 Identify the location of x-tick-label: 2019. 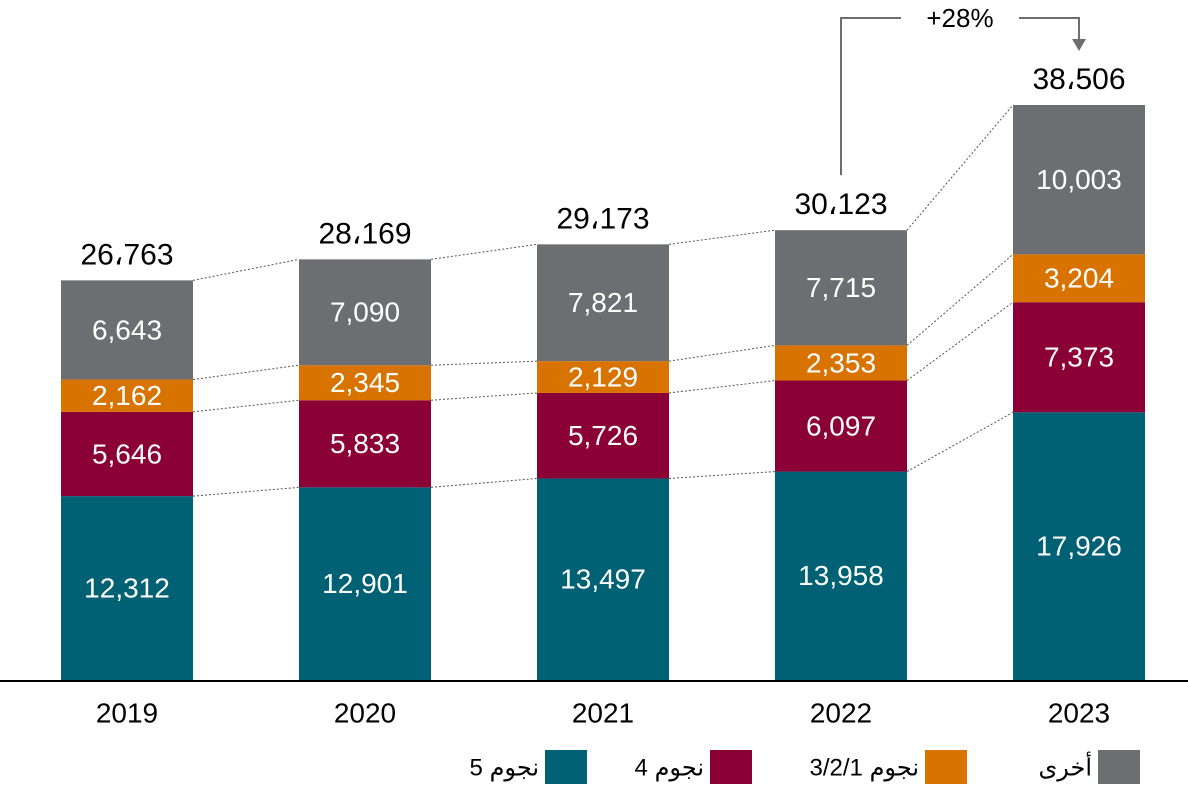
(127, 712).